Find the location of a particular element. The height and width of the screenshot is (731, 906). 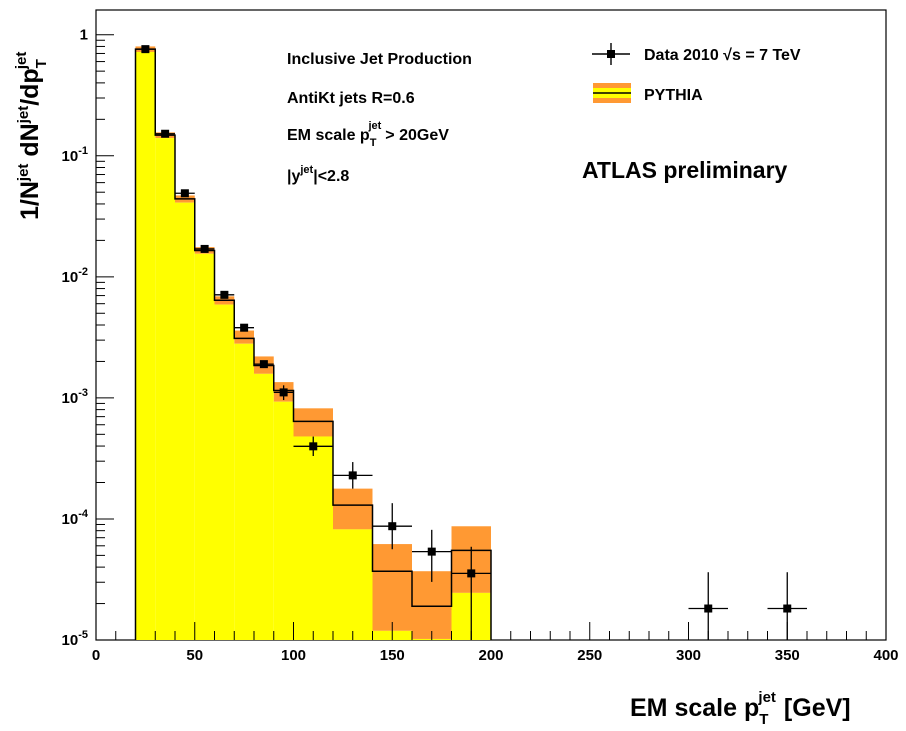

y-tick-label: 10⁻¹ is located at coordinates (75, 155).